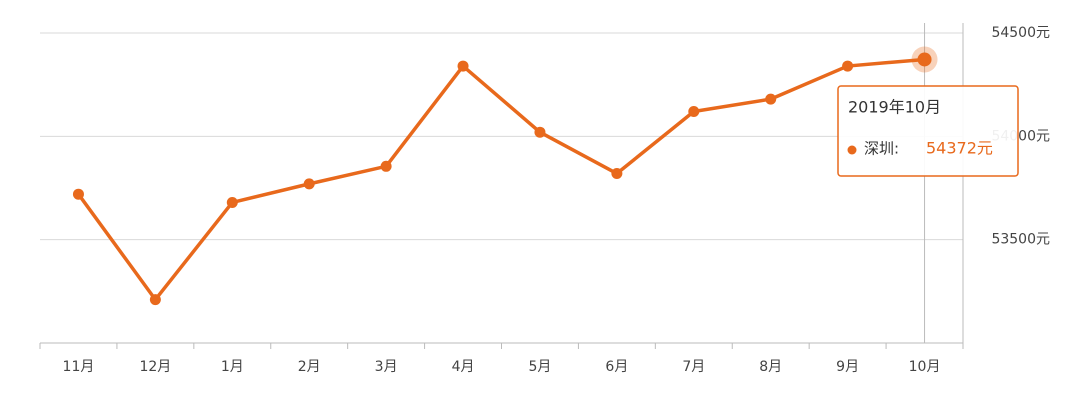 The width and height of the screenshot is (1080, 409). What do you see at coordinates (693, 367) in the screenshot?
I see `x-tick-label: 7月` at bounding box center [693, 367].